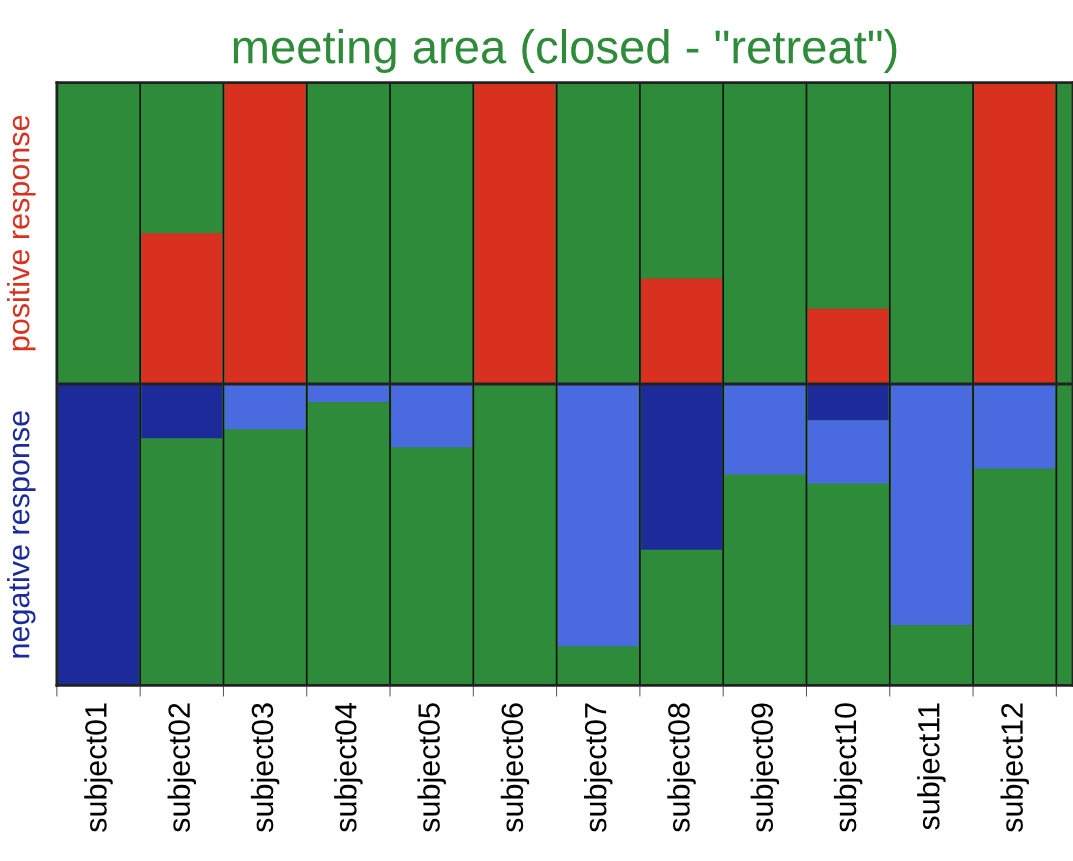 This screenshot has height=861, width=1073. Describe the element at coordinates (265, 767) in the screenshot. I see `x-tick-label: subject03` at that location.